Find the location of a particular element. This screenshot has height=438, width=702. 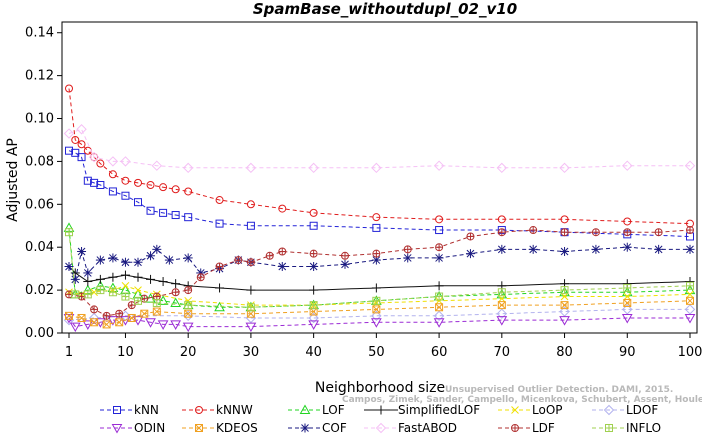

y-tick-label-5: 0.10 is located at coordinates (39, 119).